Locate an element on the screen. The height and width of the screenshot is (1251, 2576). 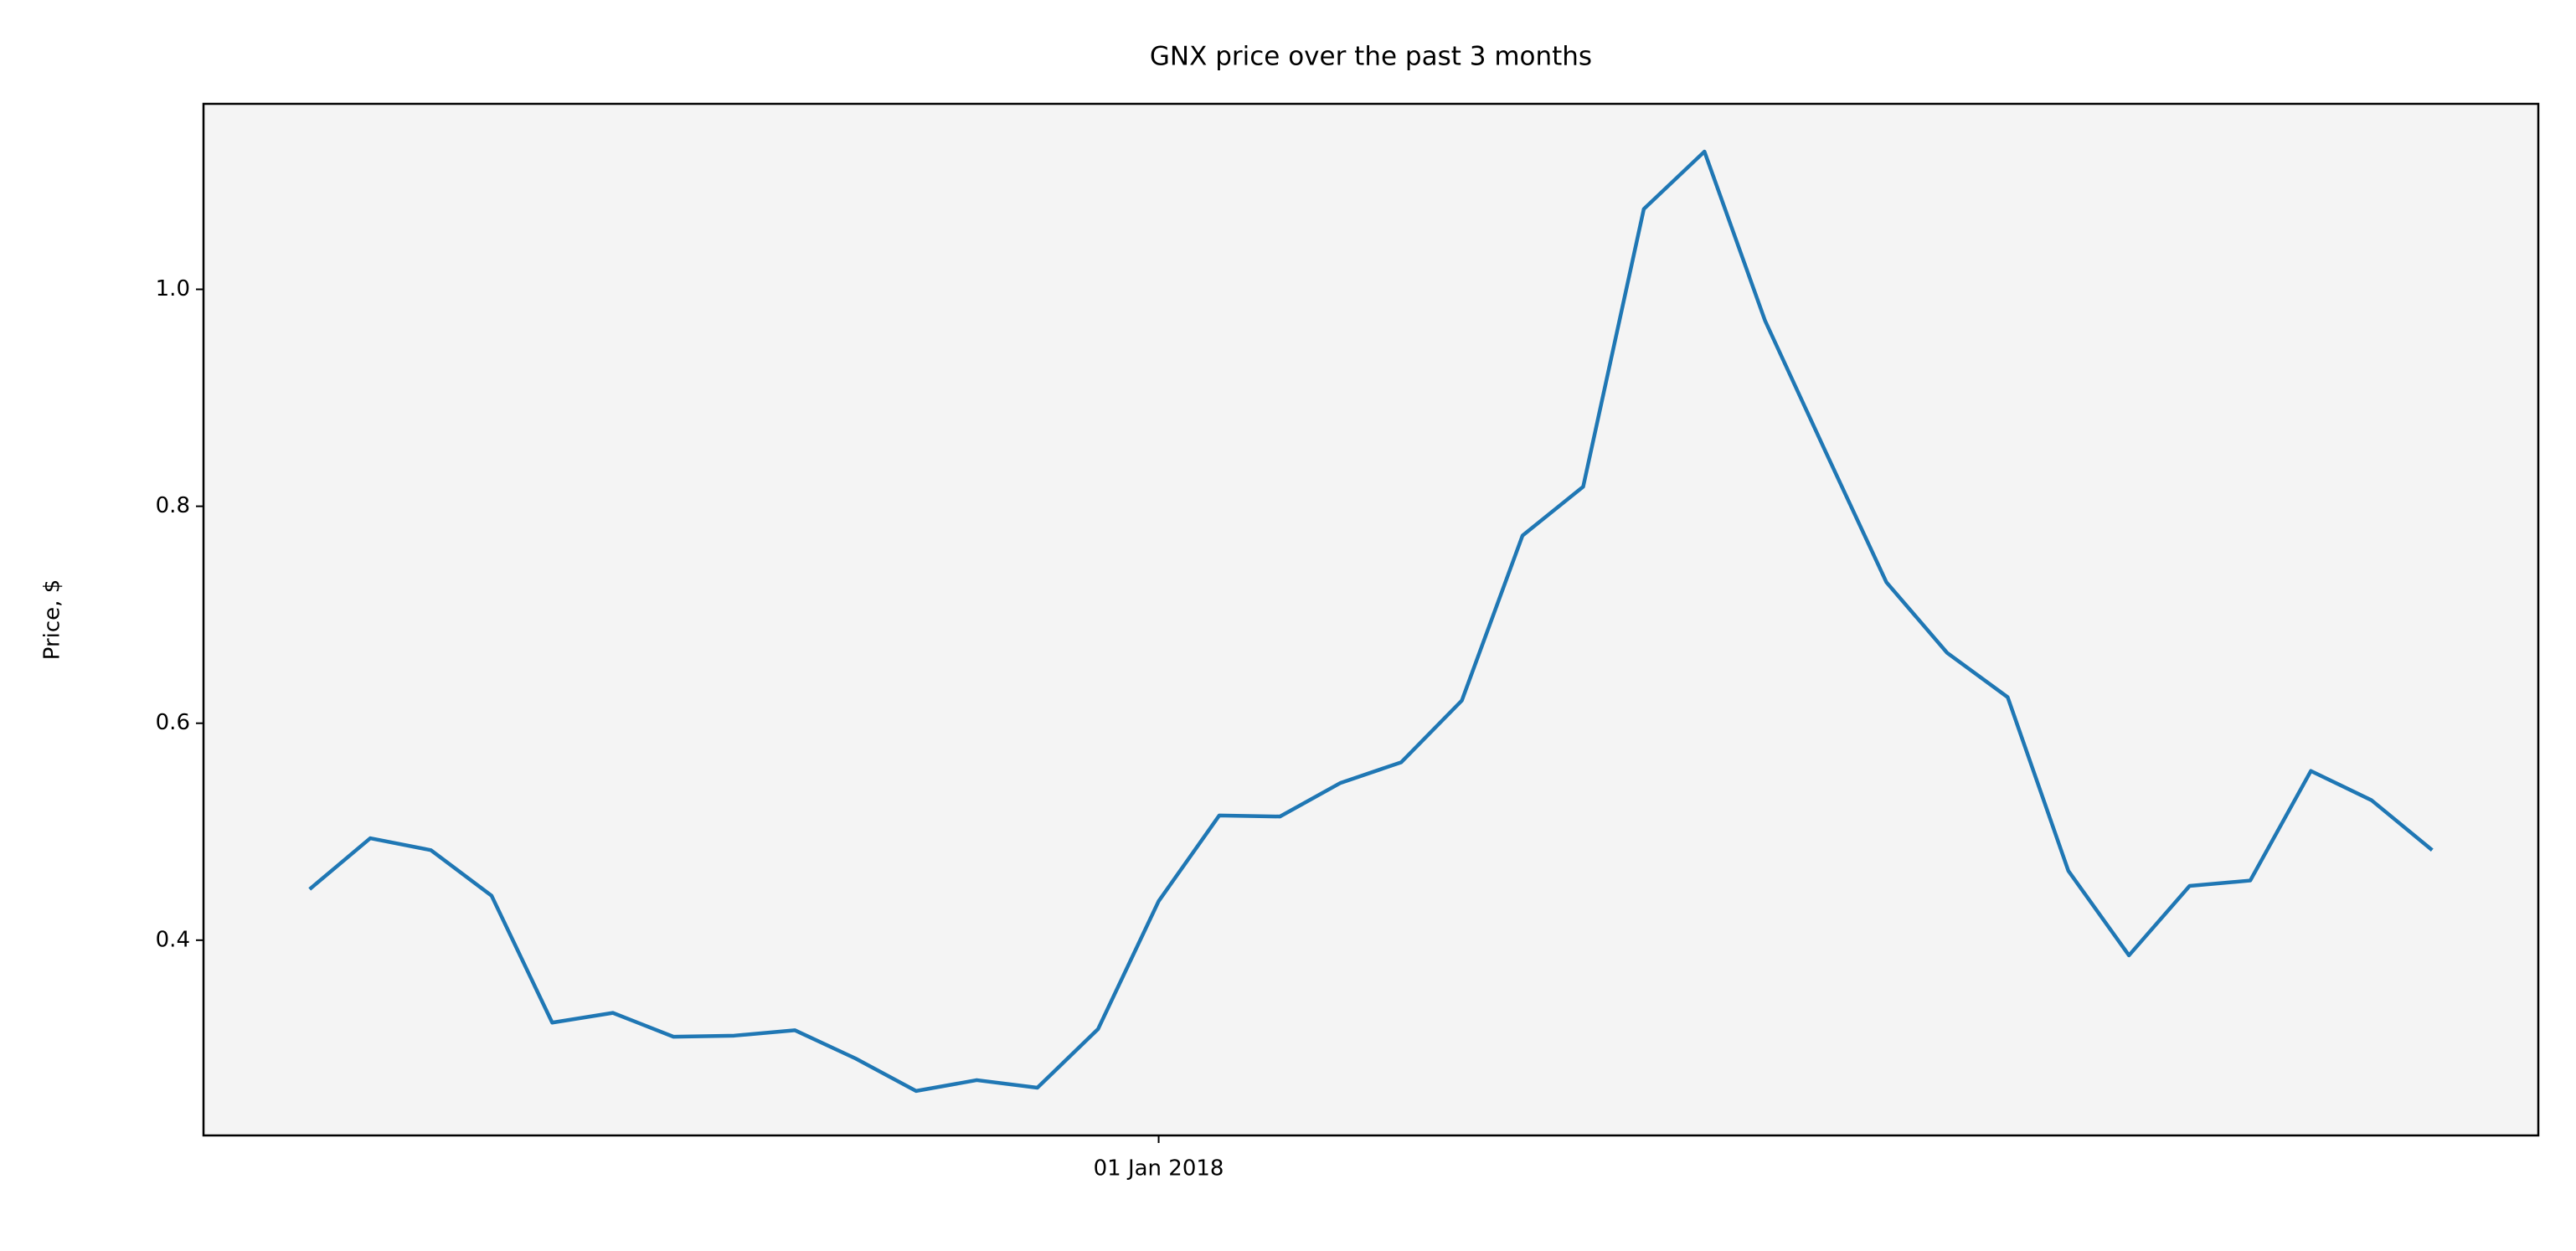
y-tick-label: 1.0 is located at coordinates (173, 288).